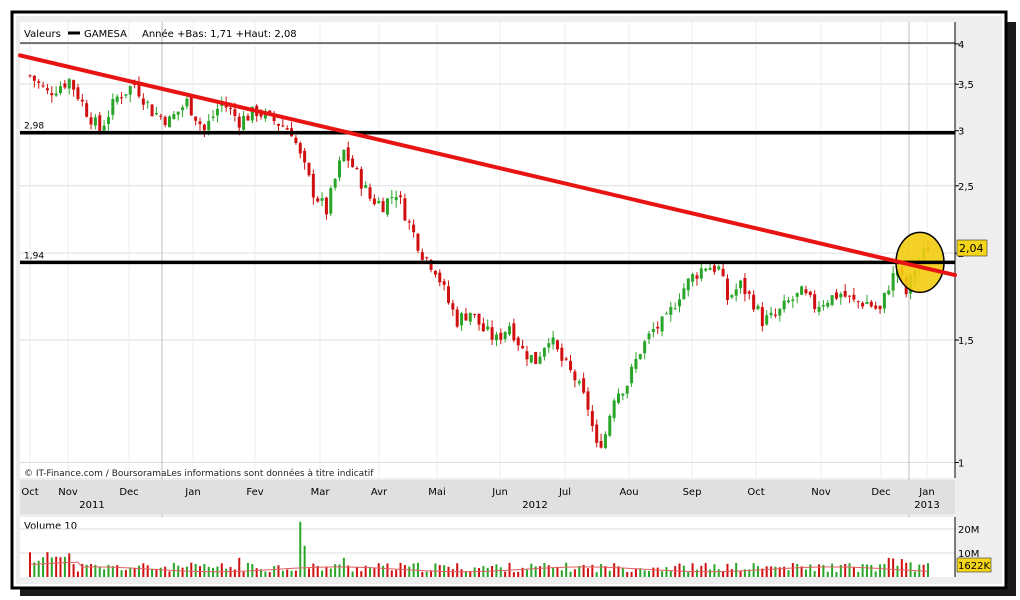  What do you see at coordinates (487, 547) in the screenshot?
I see `volume-plot-area` at bounding box center [487, 547].